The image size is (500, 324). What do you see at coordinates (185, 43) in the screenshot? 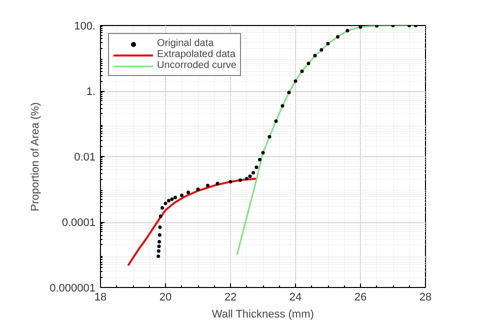
I see `legend-label: Original data` at bounding box center [185, 43].